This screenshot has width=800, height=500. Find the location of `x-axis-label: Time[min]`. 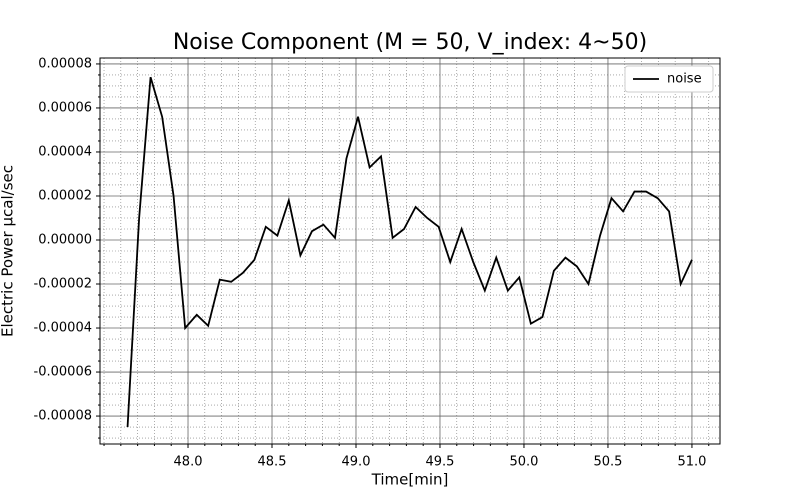

x-axis-label: Time[min] is located at coordinates (410, 480).